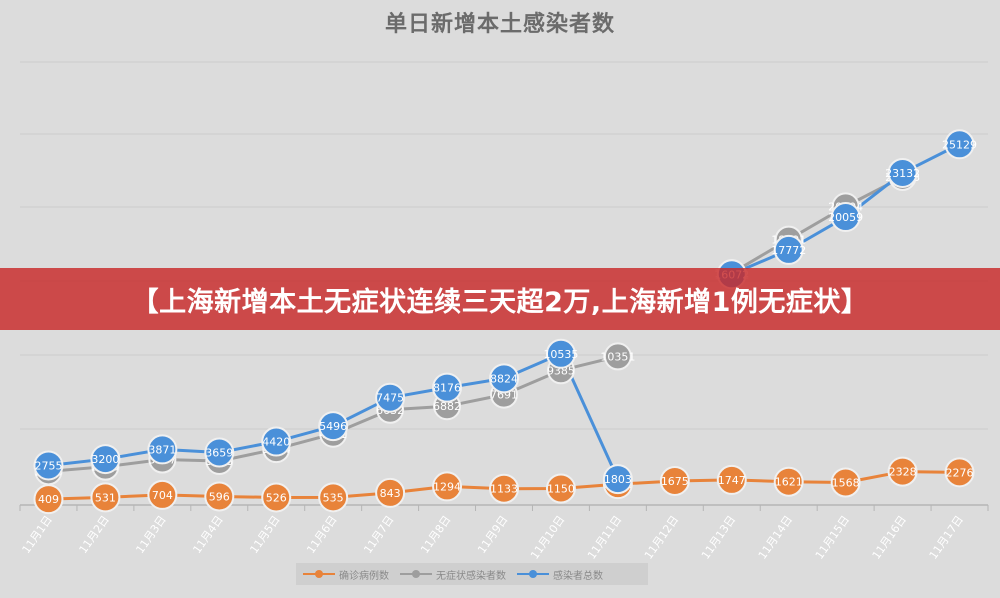  I want to click on data-label: 3871, so click(162, 449).